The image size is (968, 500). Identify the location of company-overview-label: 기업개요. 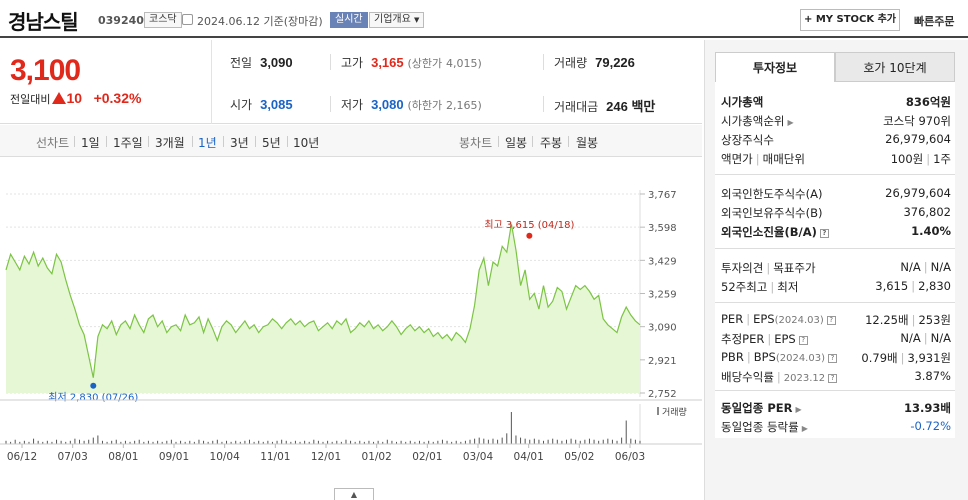
(392, 19).